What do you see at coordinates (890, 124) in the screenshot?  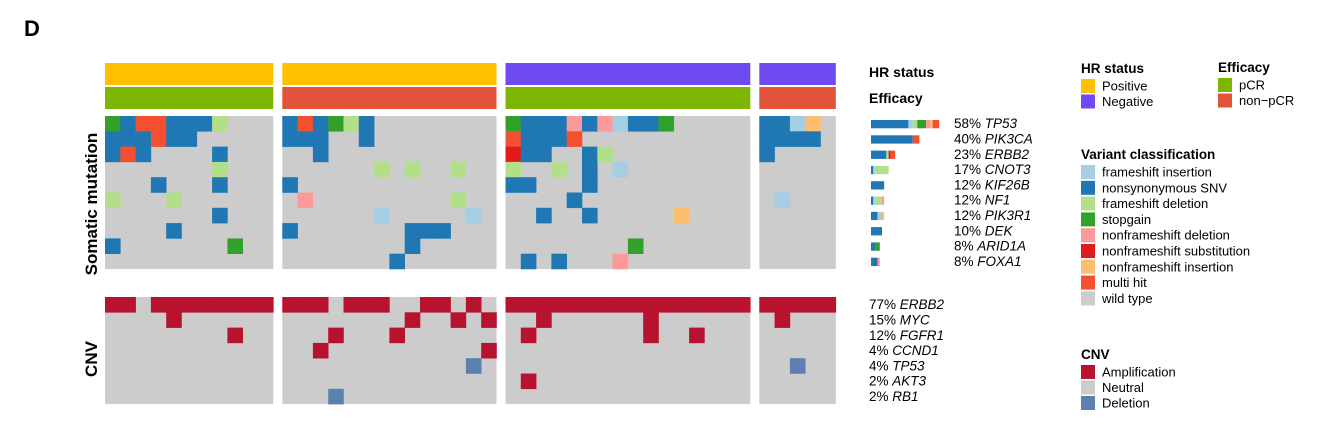 I see `freq-bar-tp53-nonsynonymous-SNV` at bounding box center [890, 124].